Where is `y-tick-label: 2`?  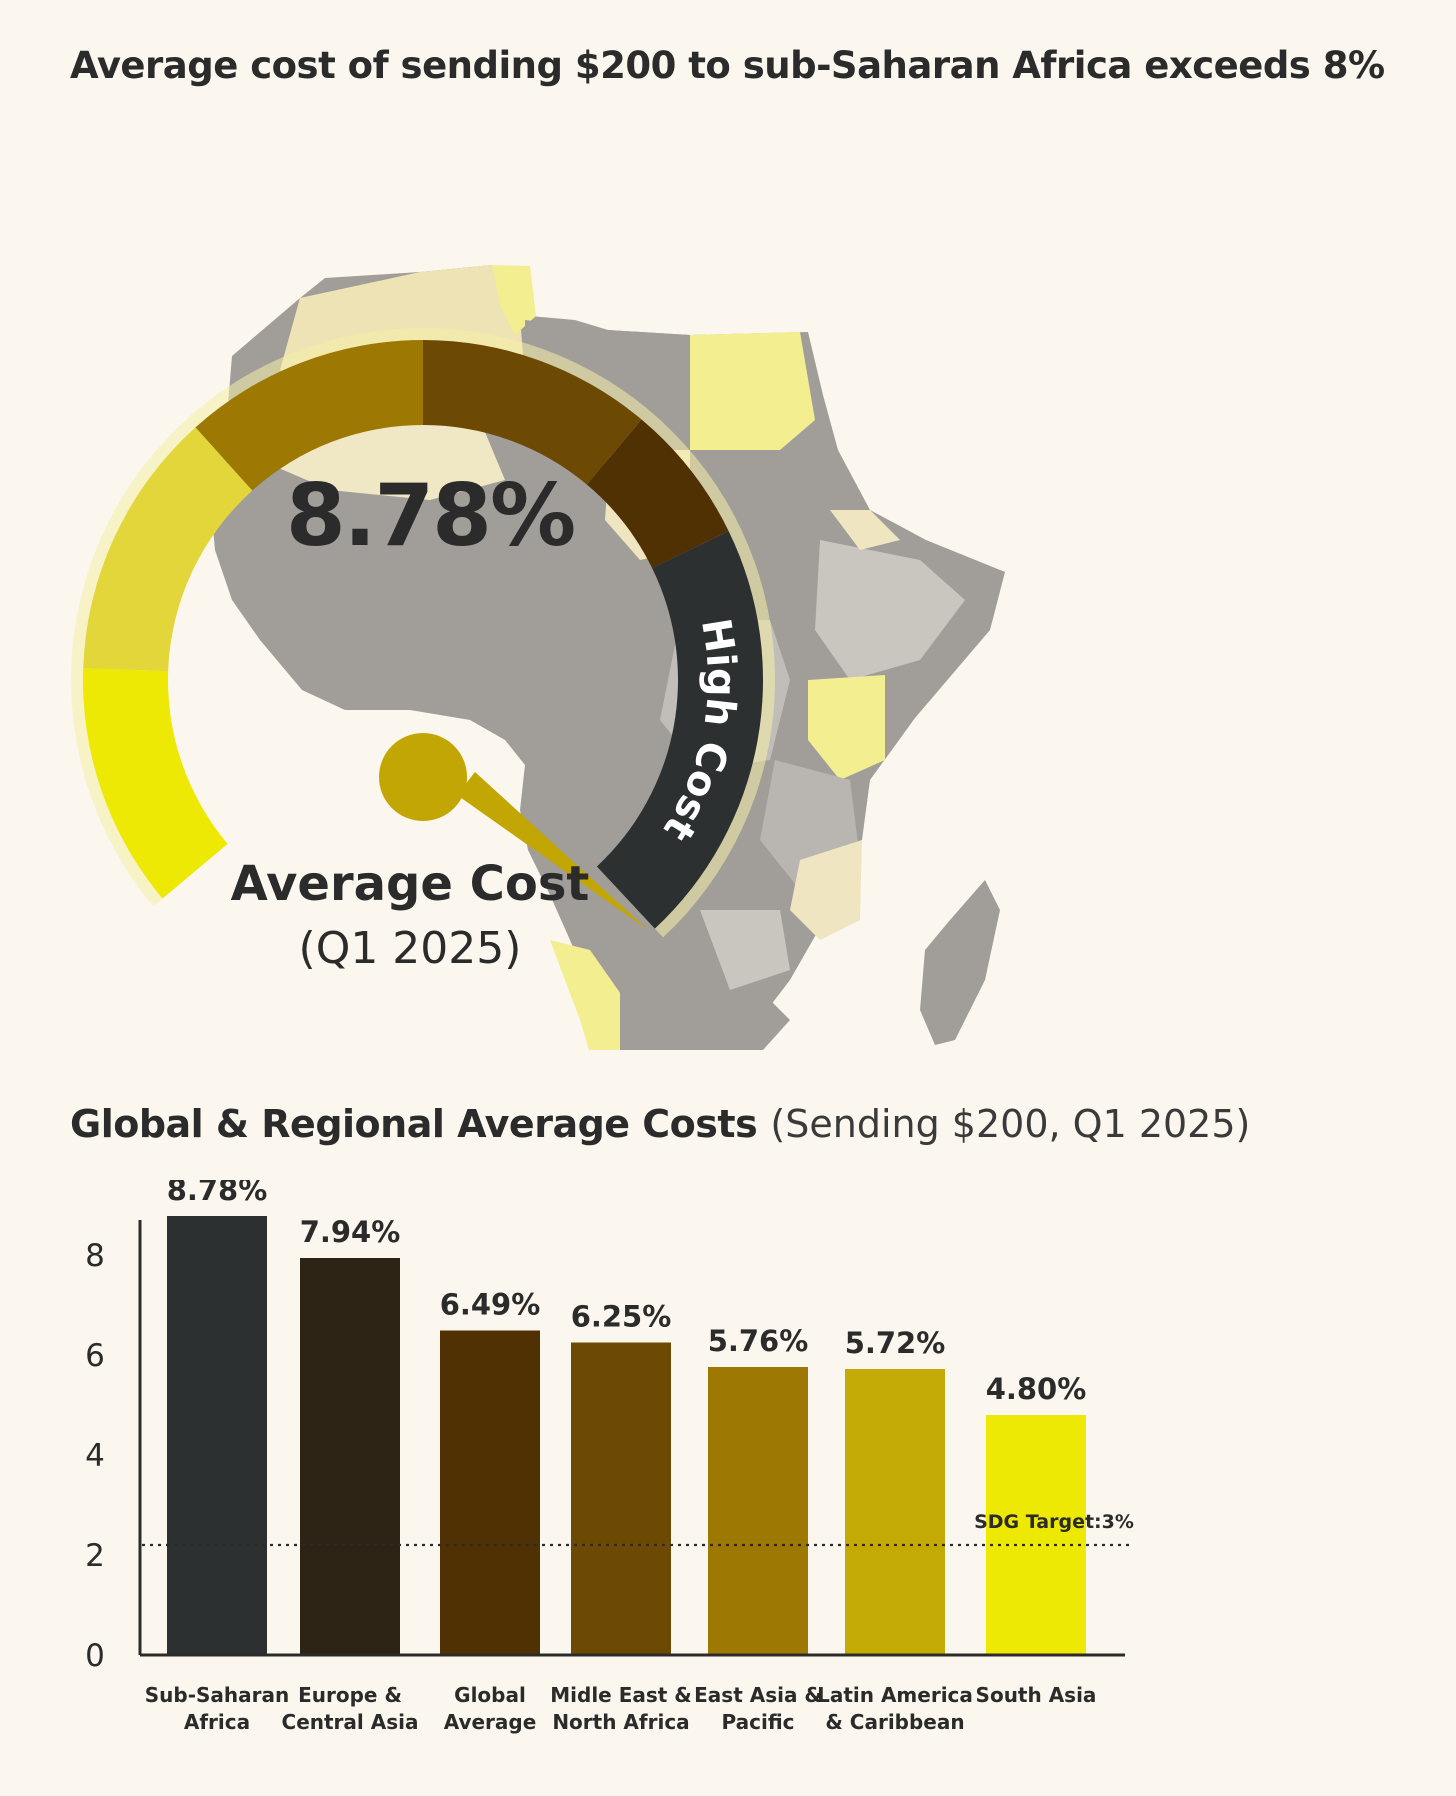 y-tick-label: 2 is located at coordinates (95, 1556).